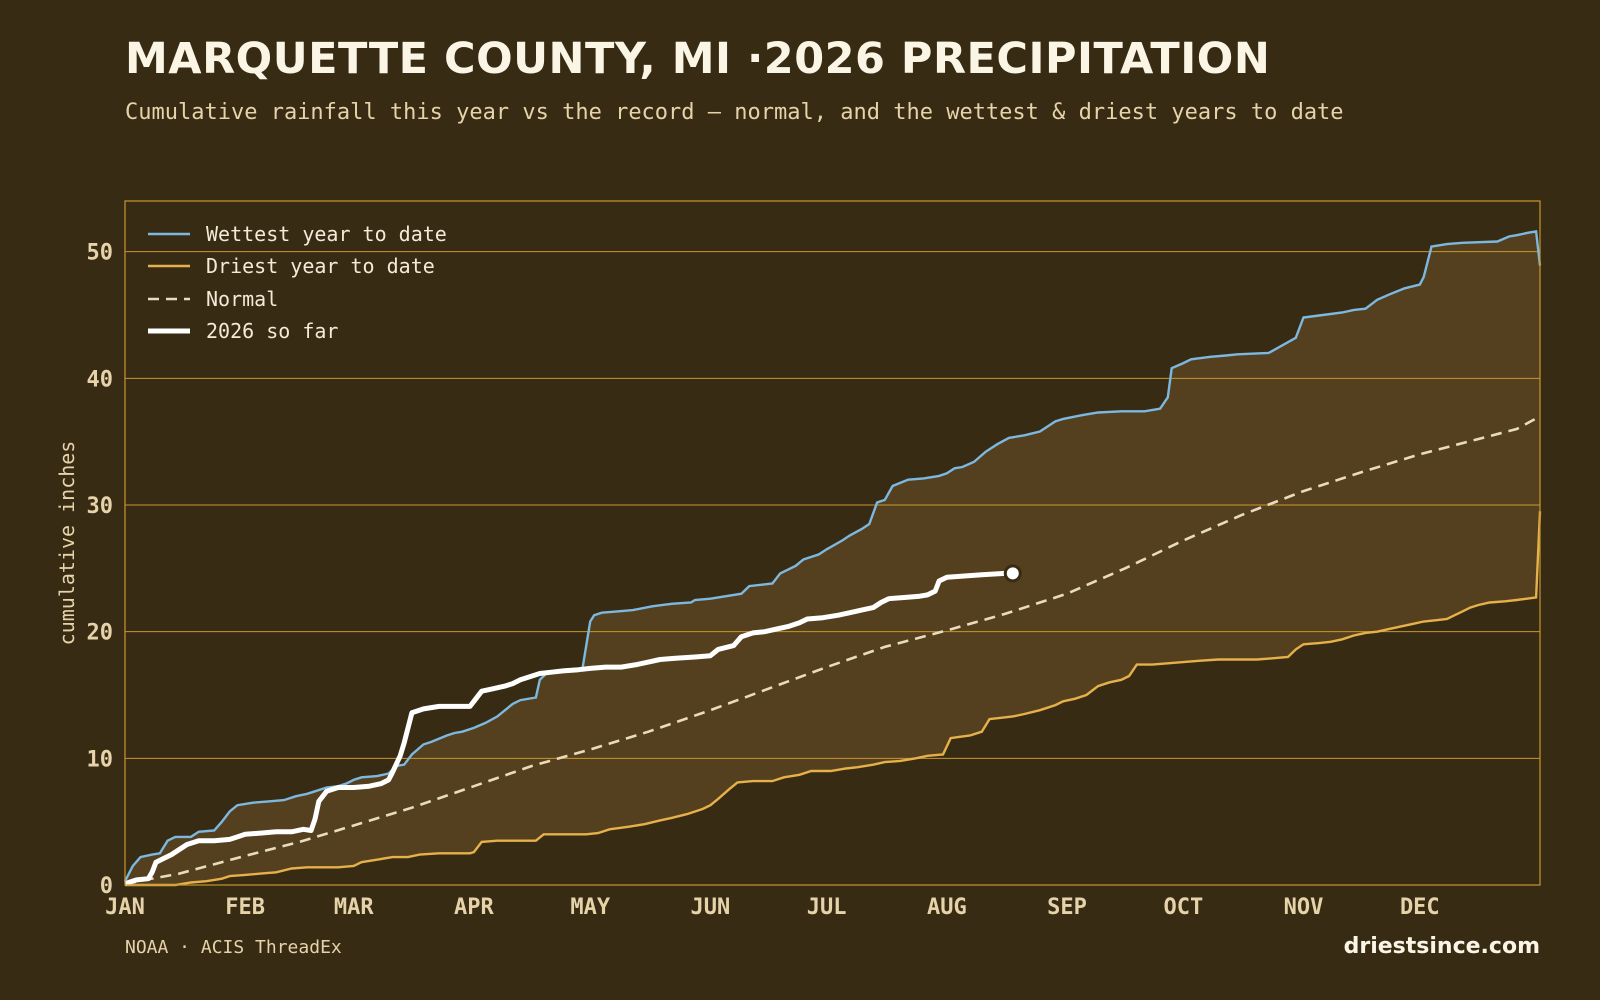  What do you see at coordinates (1304, 907) in the screenshot?
I see `x-tick-label: NOV` at bounding box center [1304, 907].